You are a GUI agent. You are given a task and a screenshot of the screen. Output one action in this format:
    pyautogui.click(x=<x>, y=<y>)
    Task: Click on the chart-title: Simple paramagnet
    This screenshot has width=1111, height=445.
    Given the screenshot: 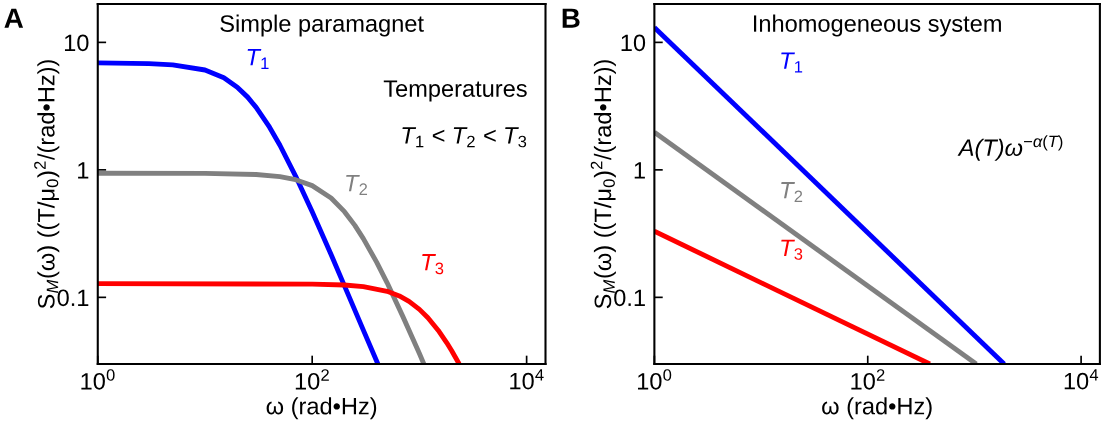 What is the action you would take?
    pyautogui.click(x=322, y=25)
    